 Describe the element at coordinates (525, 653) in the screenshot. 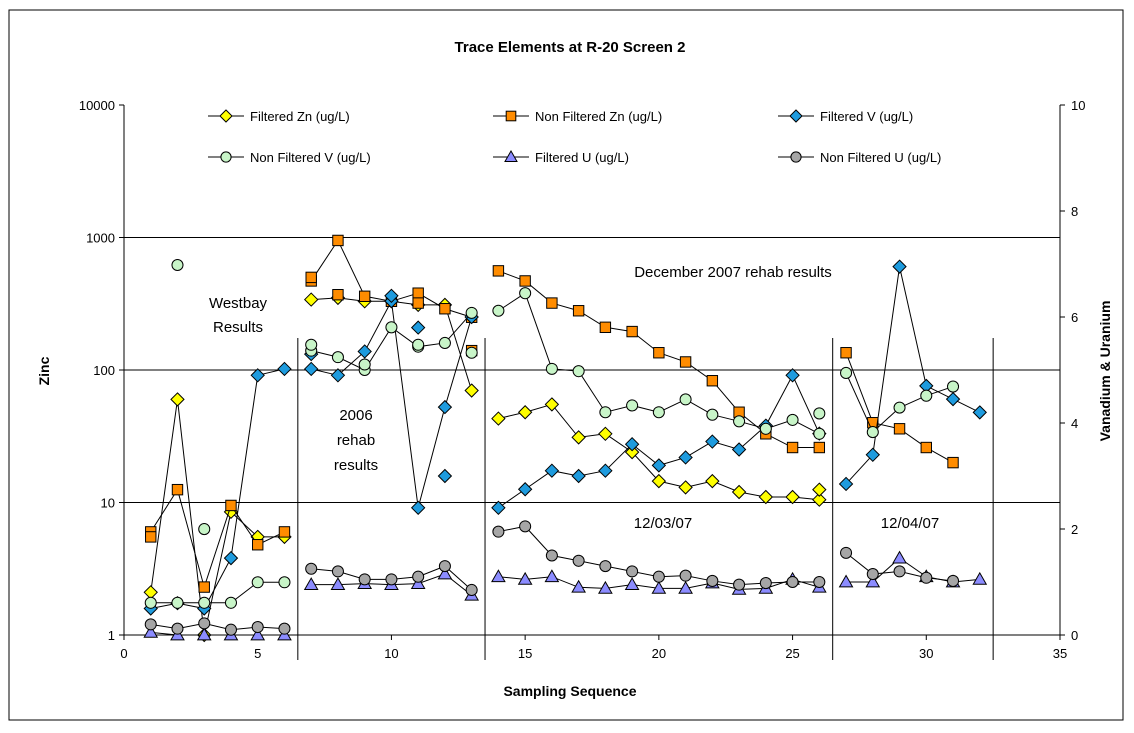

I see `x-tick-label: 15` at that location.